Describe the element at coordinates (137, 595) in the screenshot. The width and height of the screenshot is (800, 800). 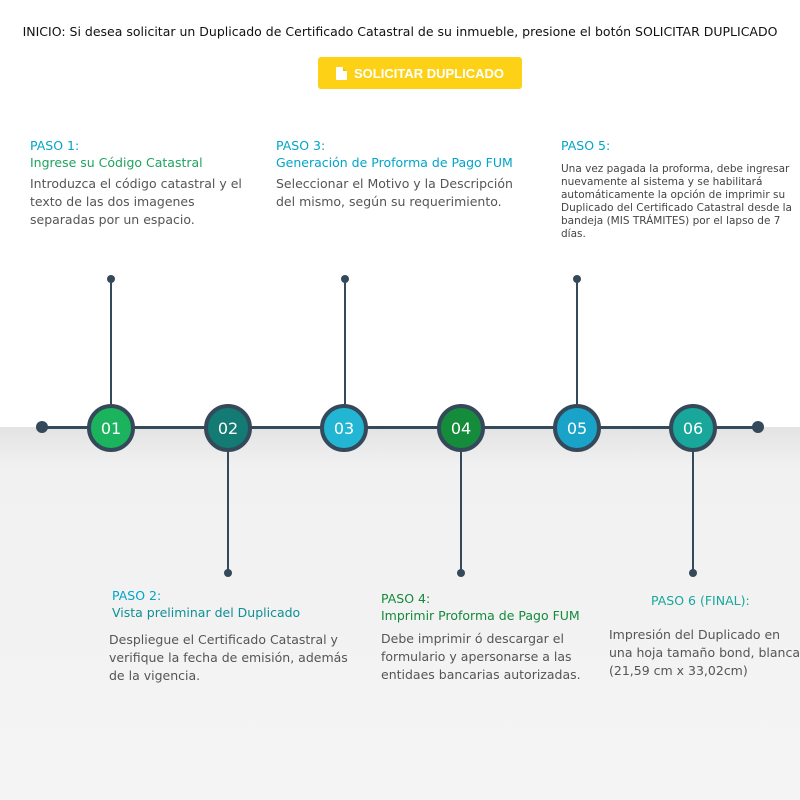
I see `step-2-title: PASO 2:` at that location.